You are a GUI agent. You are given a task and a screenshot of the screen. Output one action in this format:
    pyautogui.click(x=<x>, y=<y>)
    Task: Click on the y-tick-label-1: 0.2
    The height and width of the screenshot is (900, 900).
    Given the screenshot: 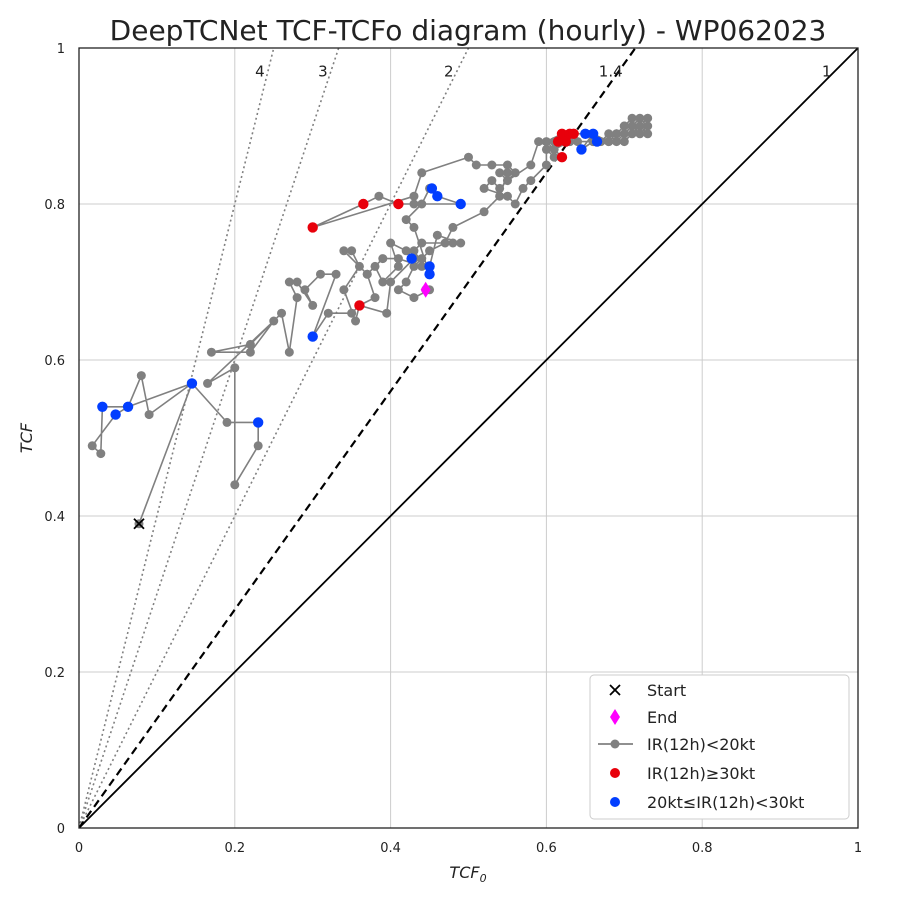 What is the action you would take?
    pyautogui.click(x=54, y=673)
    